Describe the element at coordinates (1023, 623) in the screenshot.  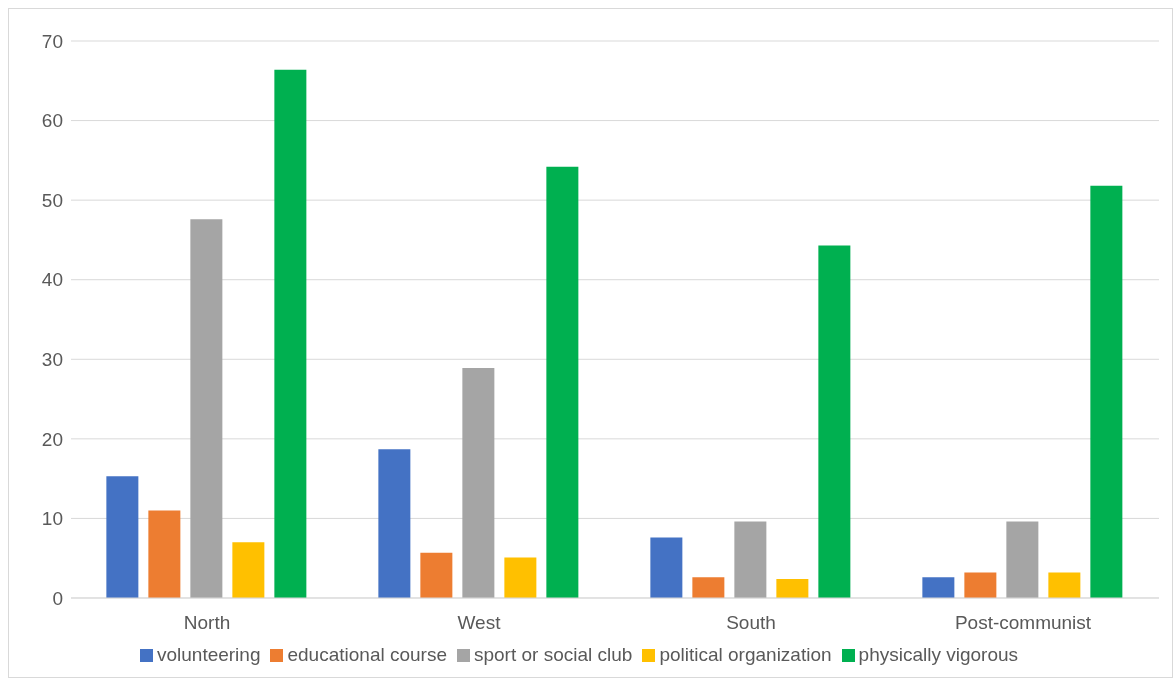
I see `x-tick-label: Post-communist` at that location.